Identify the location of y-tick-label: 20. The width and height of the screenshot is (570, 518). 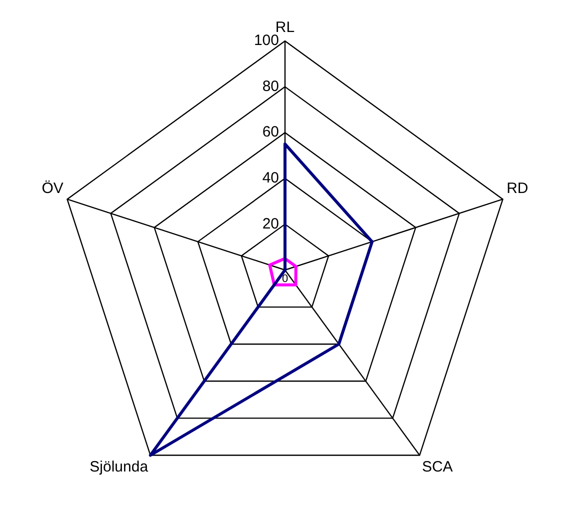
(270, 223).